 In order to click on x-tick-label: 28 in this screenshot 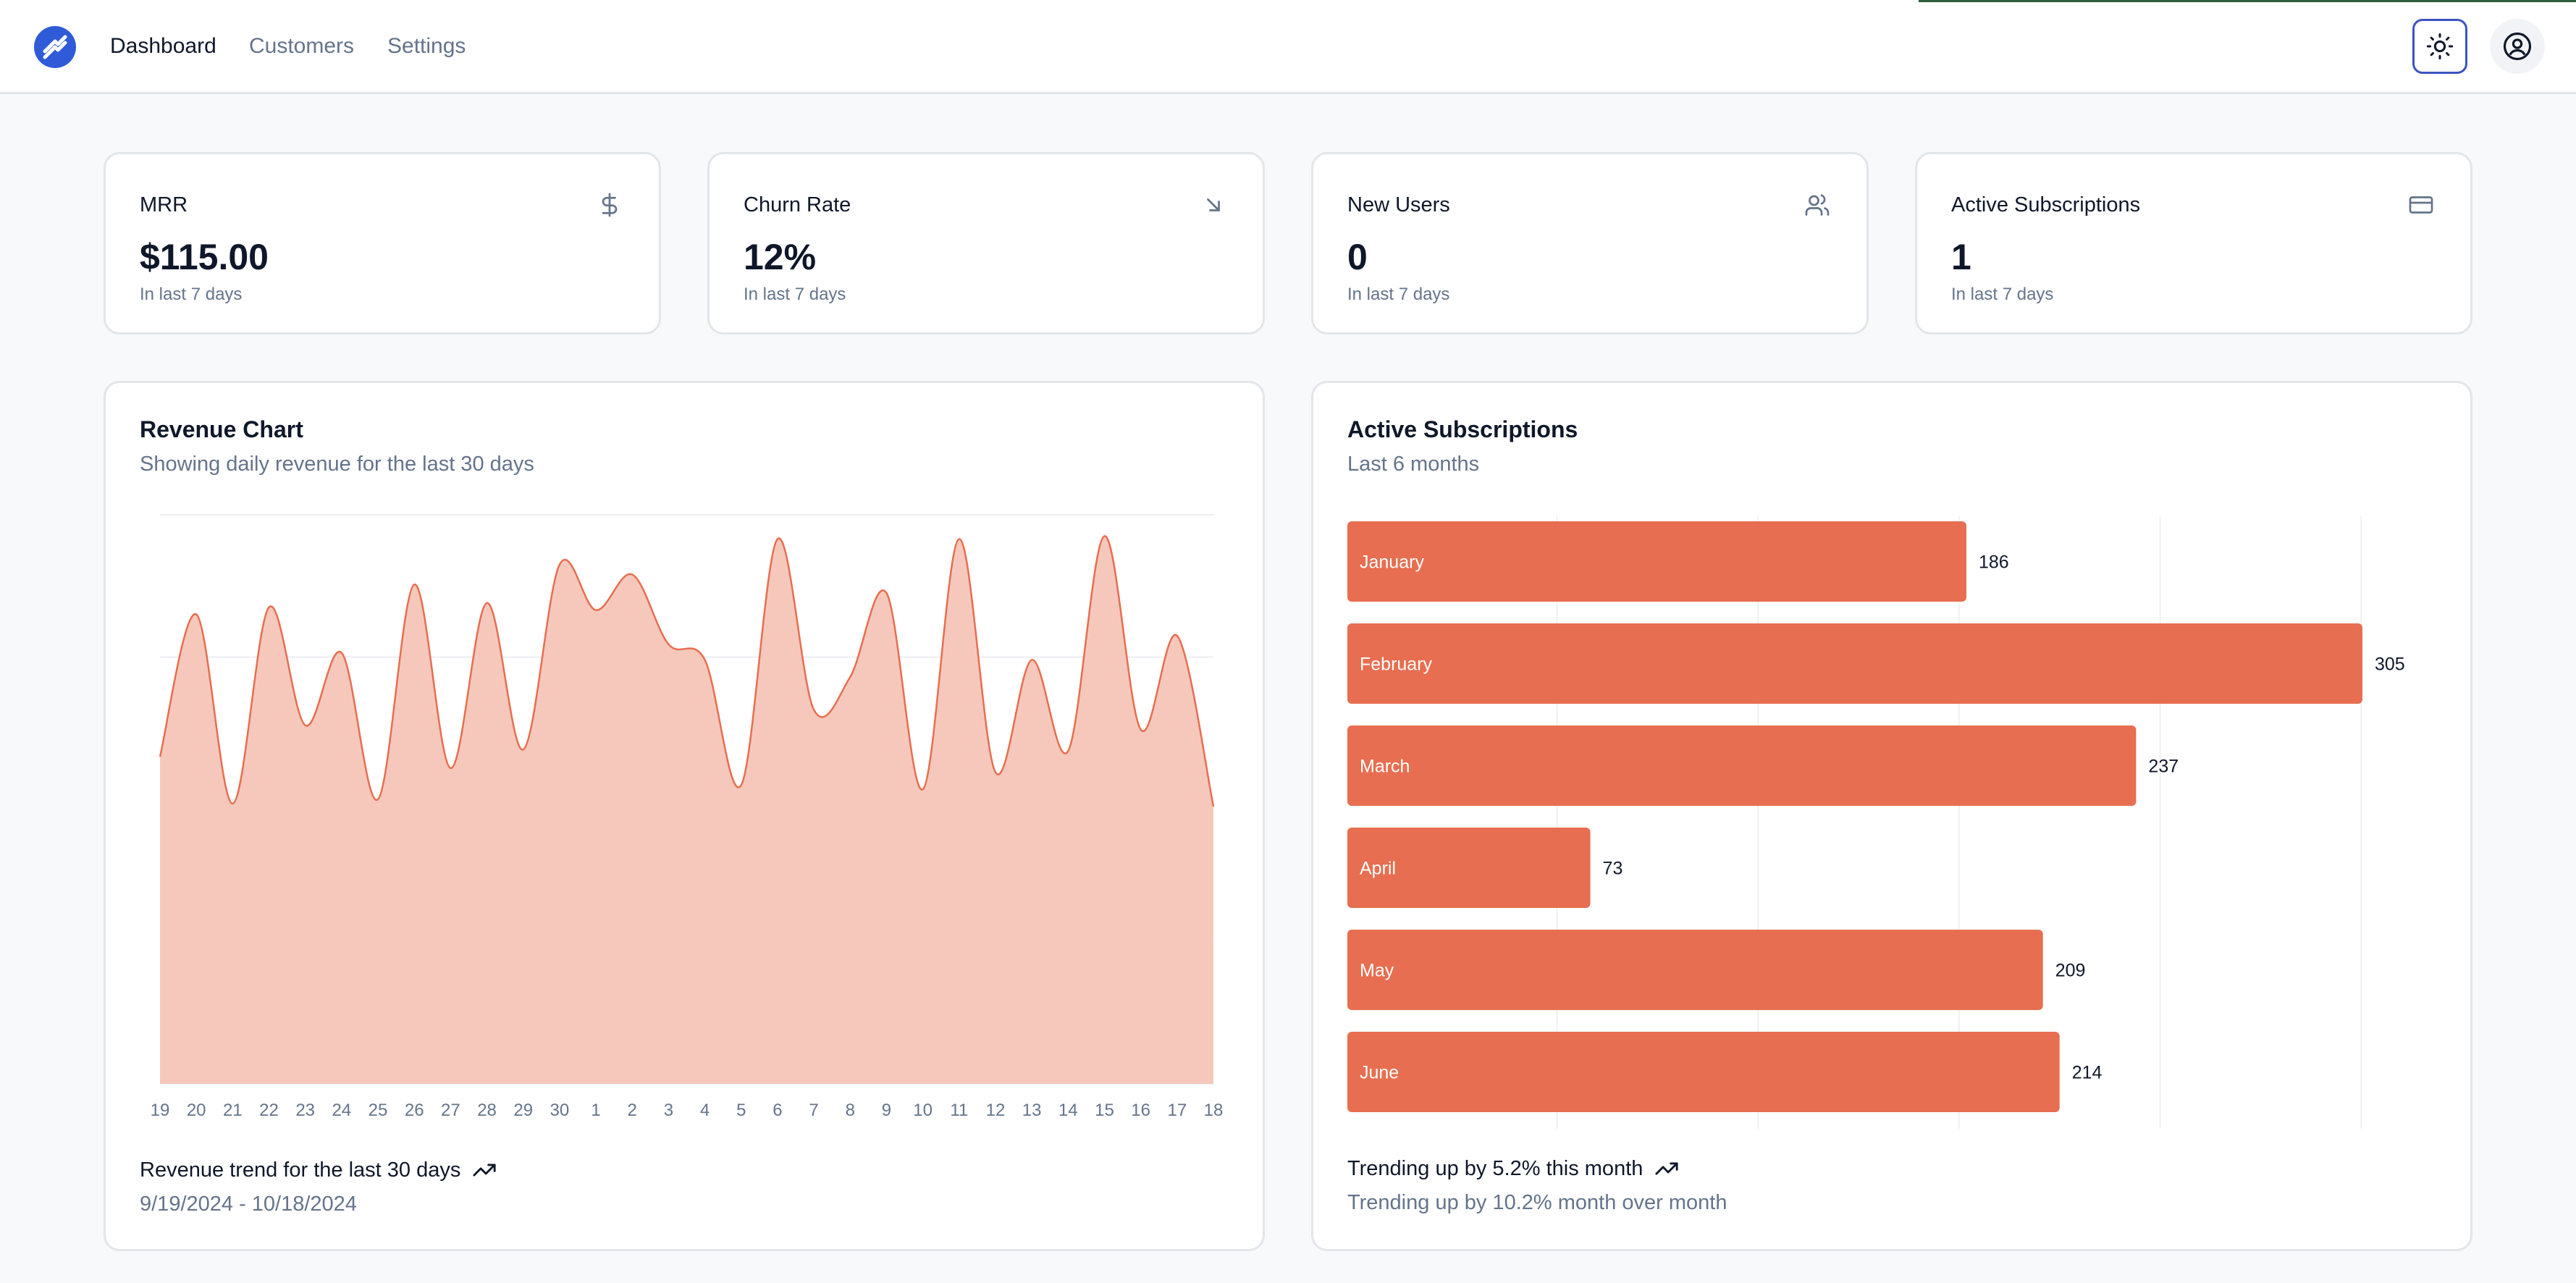, I will do `click(487, 1110)`.